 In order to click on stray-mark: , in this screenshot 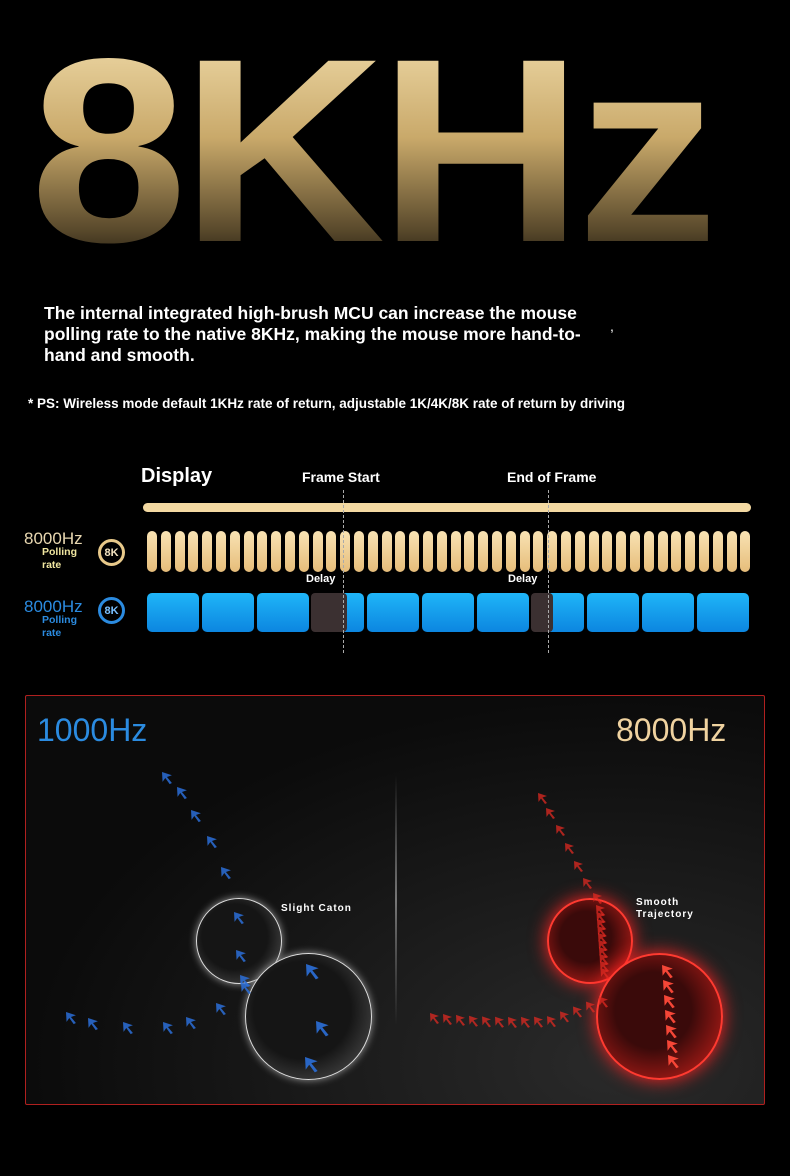, I will do `click(612, 326)`.